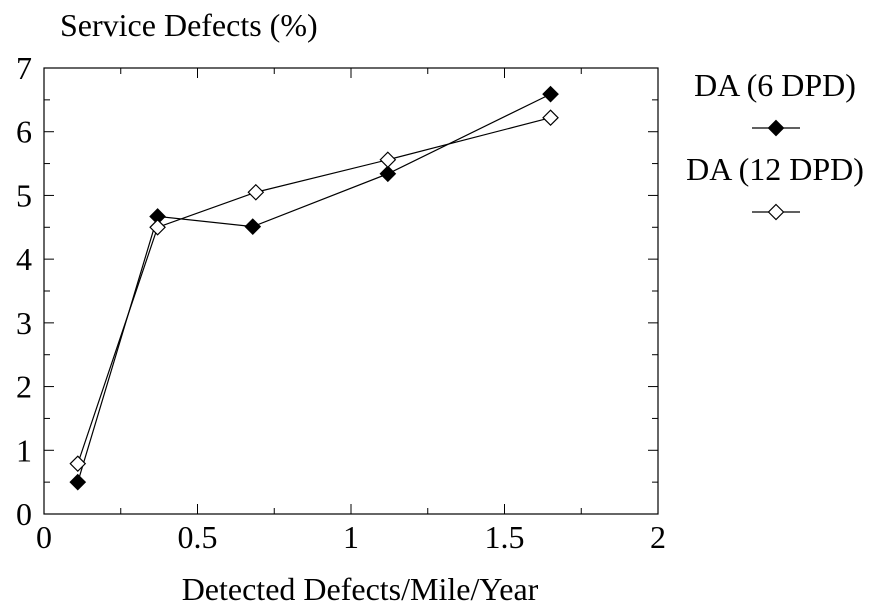 This screenshot has width=888, height=612. Describe the element at coordinates (775, 169) in the screenshot. I see `legend-label: DA (12 DPD)` at that location.